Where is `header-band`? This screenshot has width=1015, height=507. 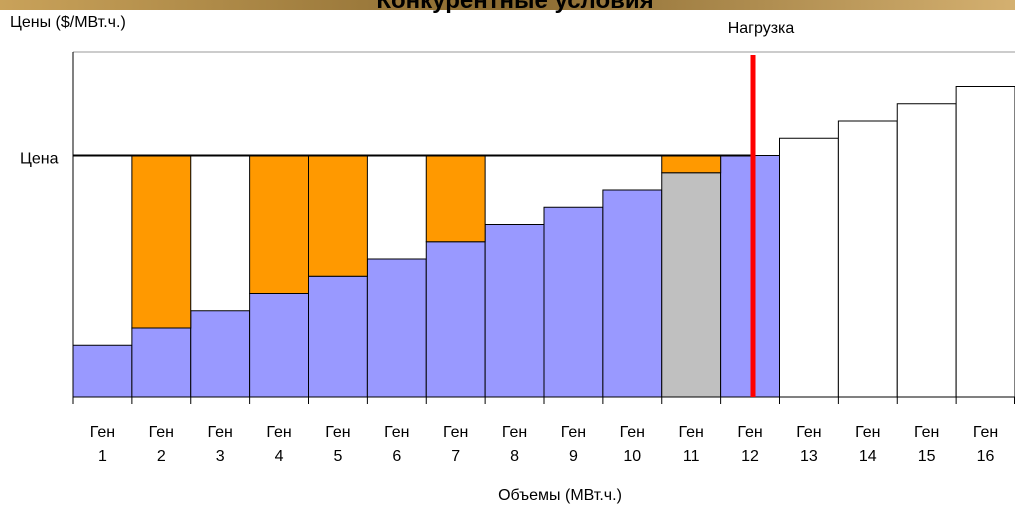 header-band is located at coordinates (507, 5).